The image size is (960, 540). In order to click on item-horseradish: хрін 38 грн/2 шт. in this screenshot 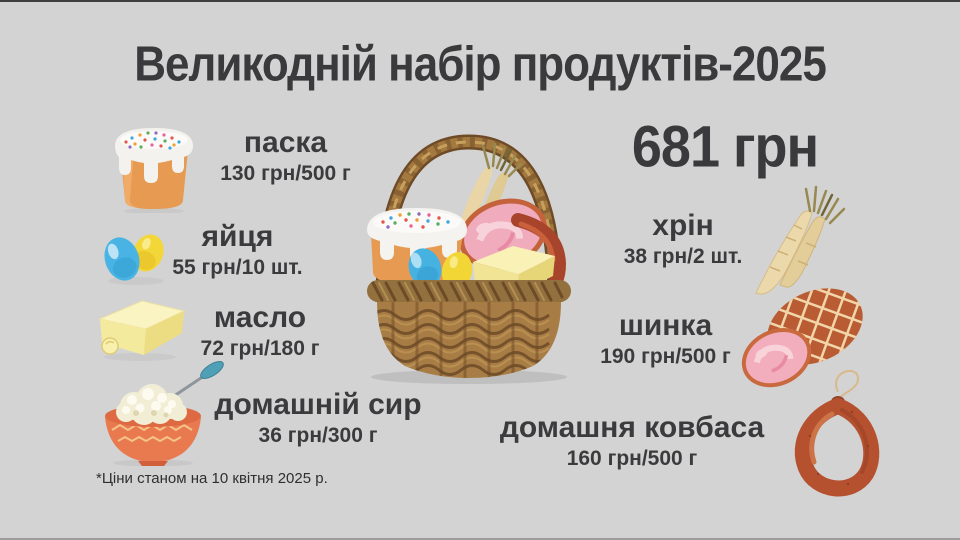, I will do `click(683, 239)`.